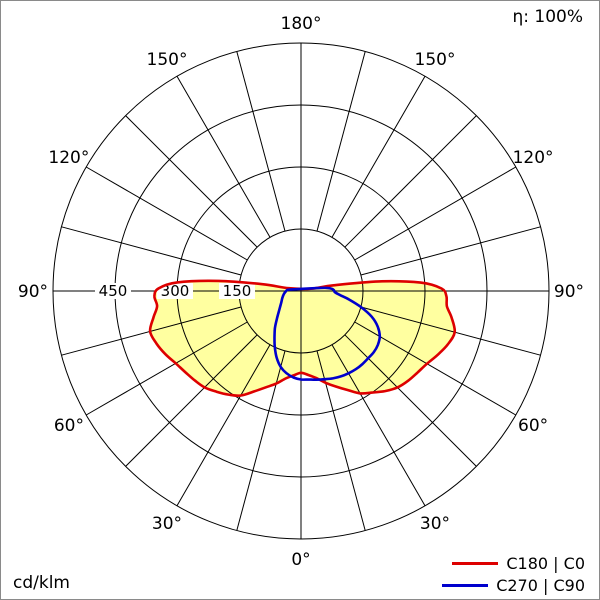 This screenshot has width=600, height=600. Describe the element at coordinates (237, 291) in the screenshot. I see `svg-text: 150` at that location.